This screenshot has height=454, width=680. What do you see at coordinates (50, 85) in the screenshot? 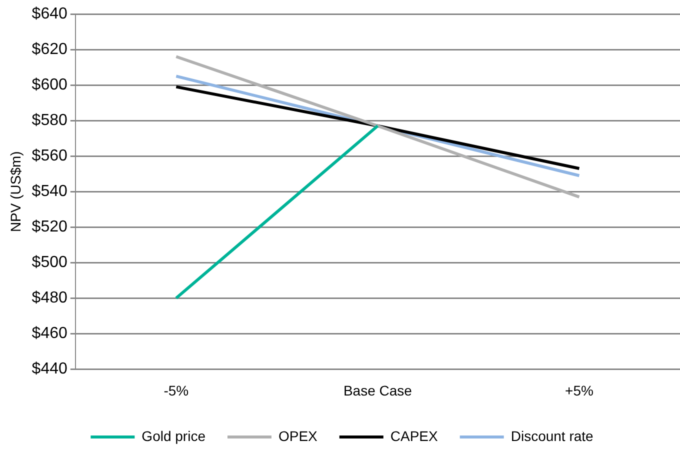
I see `y-tick-label: $600` at bounding box center [50, 85].